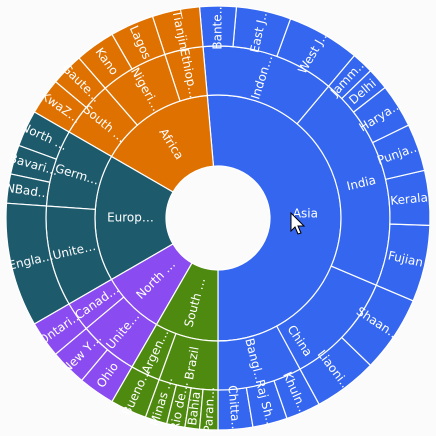  What do you see at coordinates (305, 214) in the screenshot?
I see `label-asia: Asia` at bounding box center [305, 214].